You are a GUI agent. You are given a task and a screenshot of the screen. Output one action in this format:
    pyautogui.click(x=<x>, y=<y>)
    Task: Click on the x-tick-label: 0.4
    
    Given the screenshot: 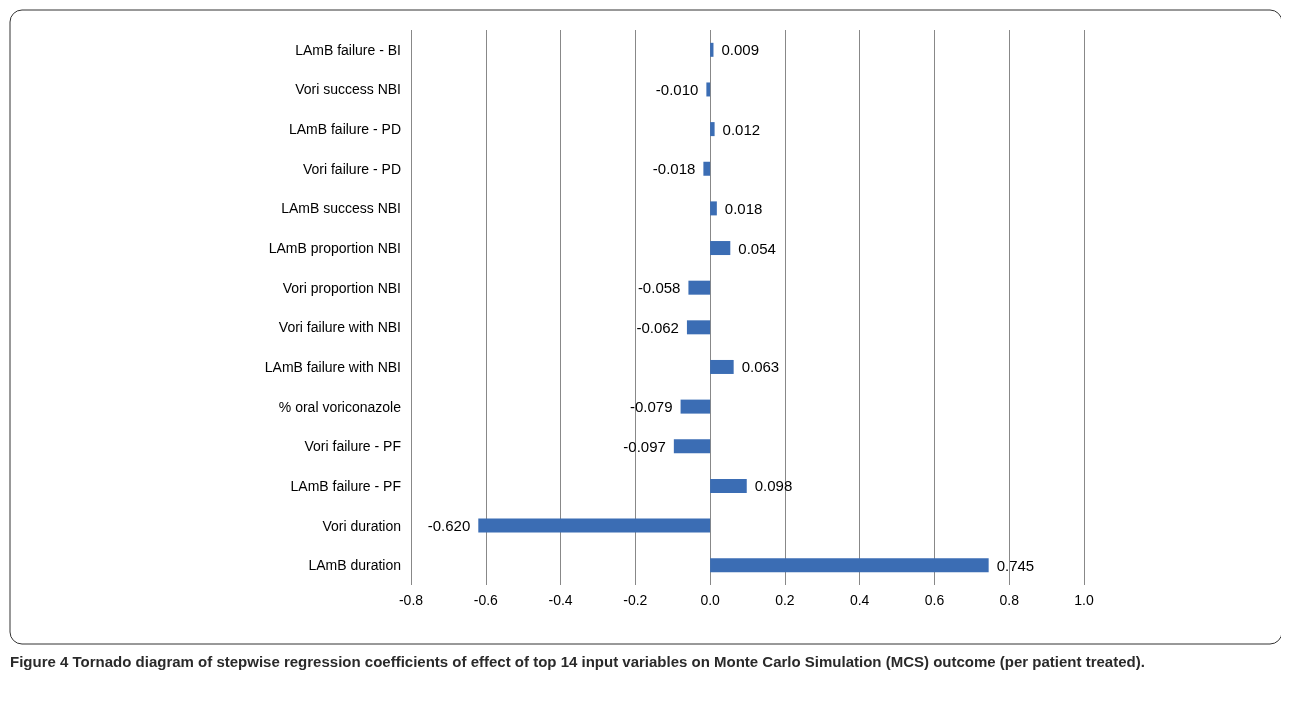 What is the action you would take?
    pyautogui.click(x=859, y=600)
    